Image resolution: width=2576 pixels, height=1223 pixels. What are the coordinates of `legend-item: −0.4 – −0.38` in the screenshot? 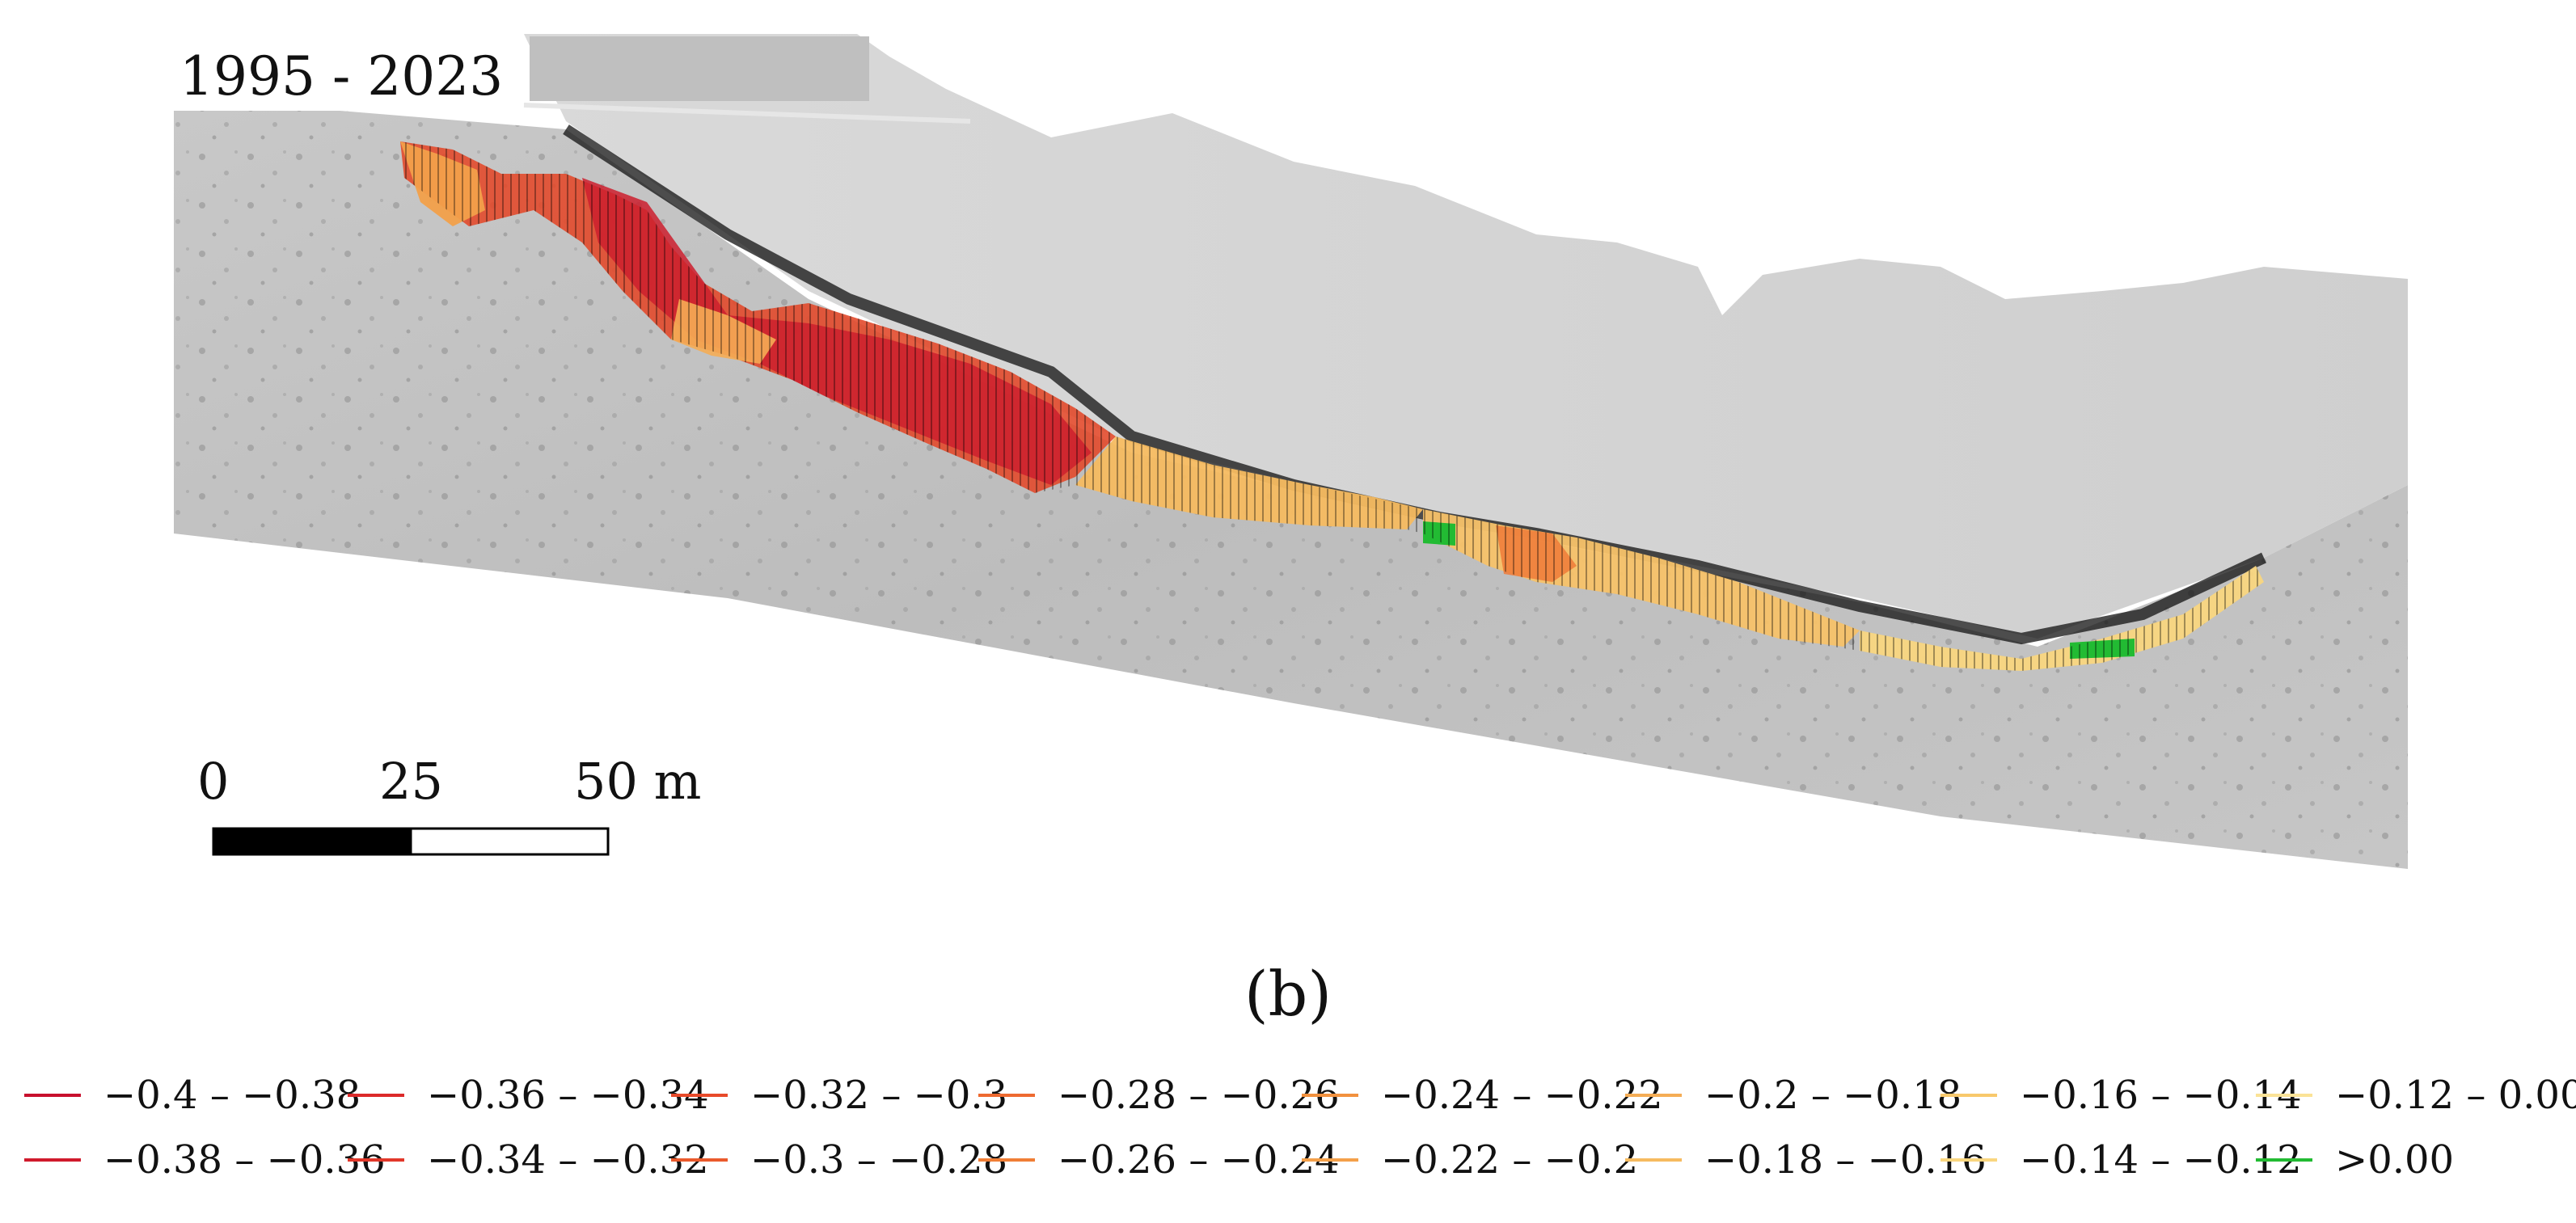 It's located at (192, 1095).